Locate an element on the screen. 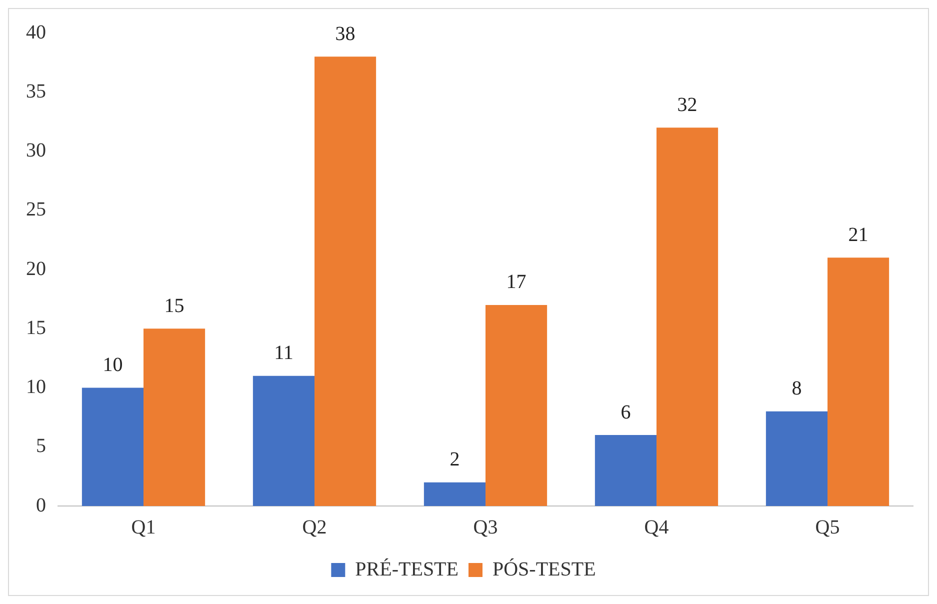  legend-label: PRÉ-TESTE is located at coordinates (407, 568).